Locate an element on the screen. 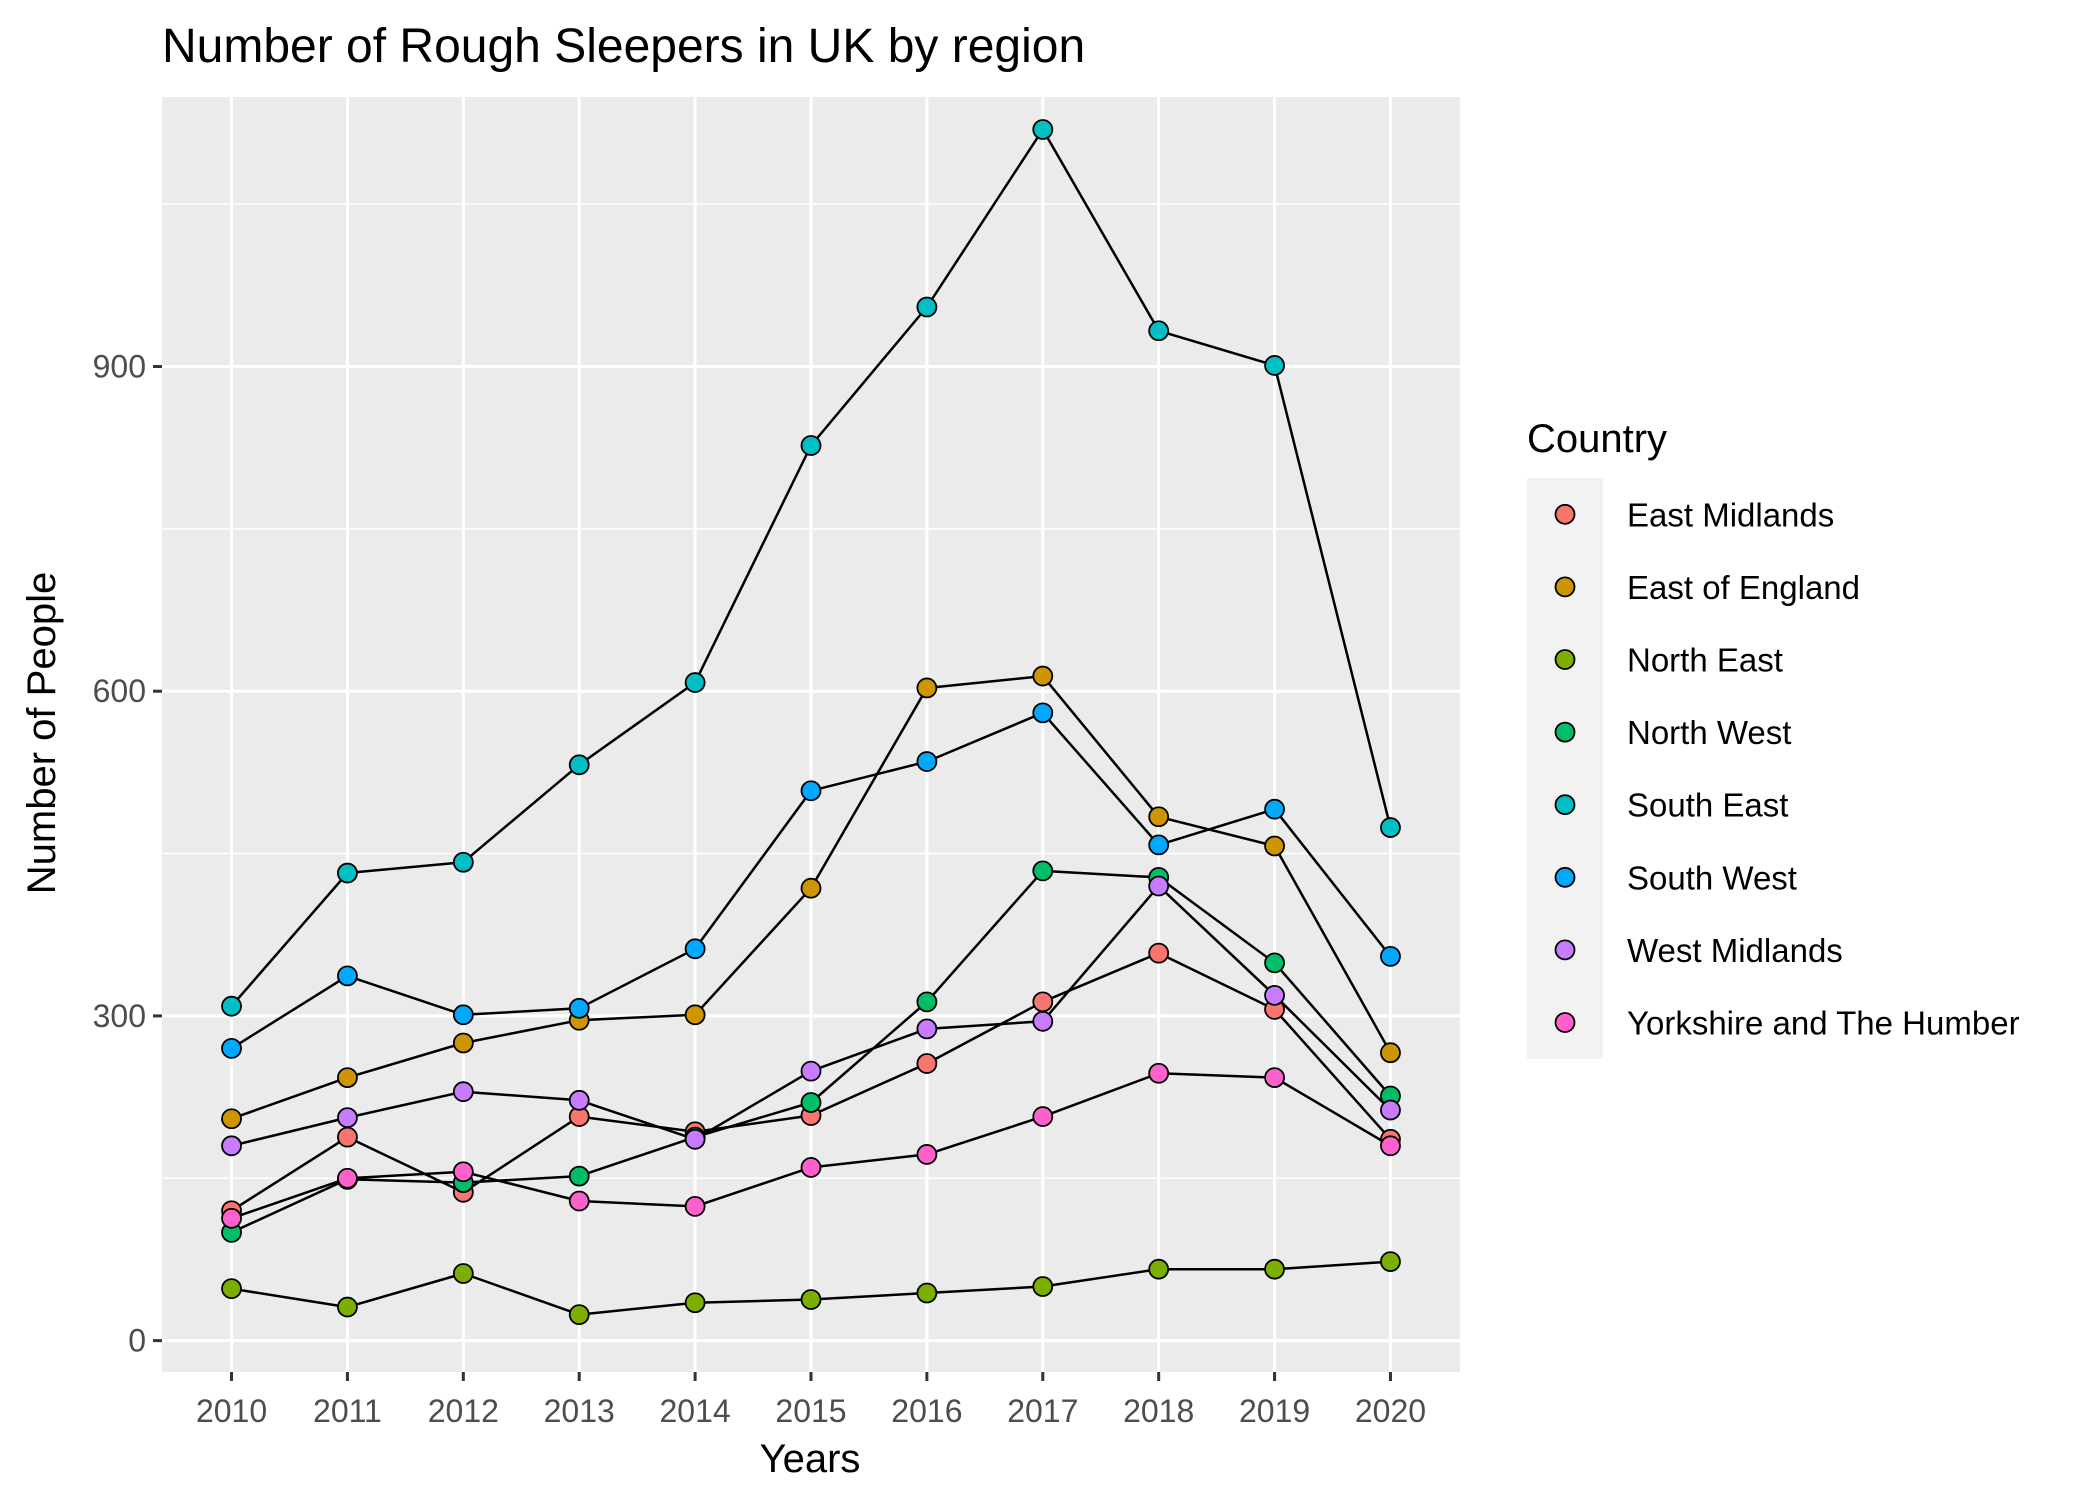 The image size is (2100, 1499). y-tick-label: 600 is located at coordinates (119, 691).